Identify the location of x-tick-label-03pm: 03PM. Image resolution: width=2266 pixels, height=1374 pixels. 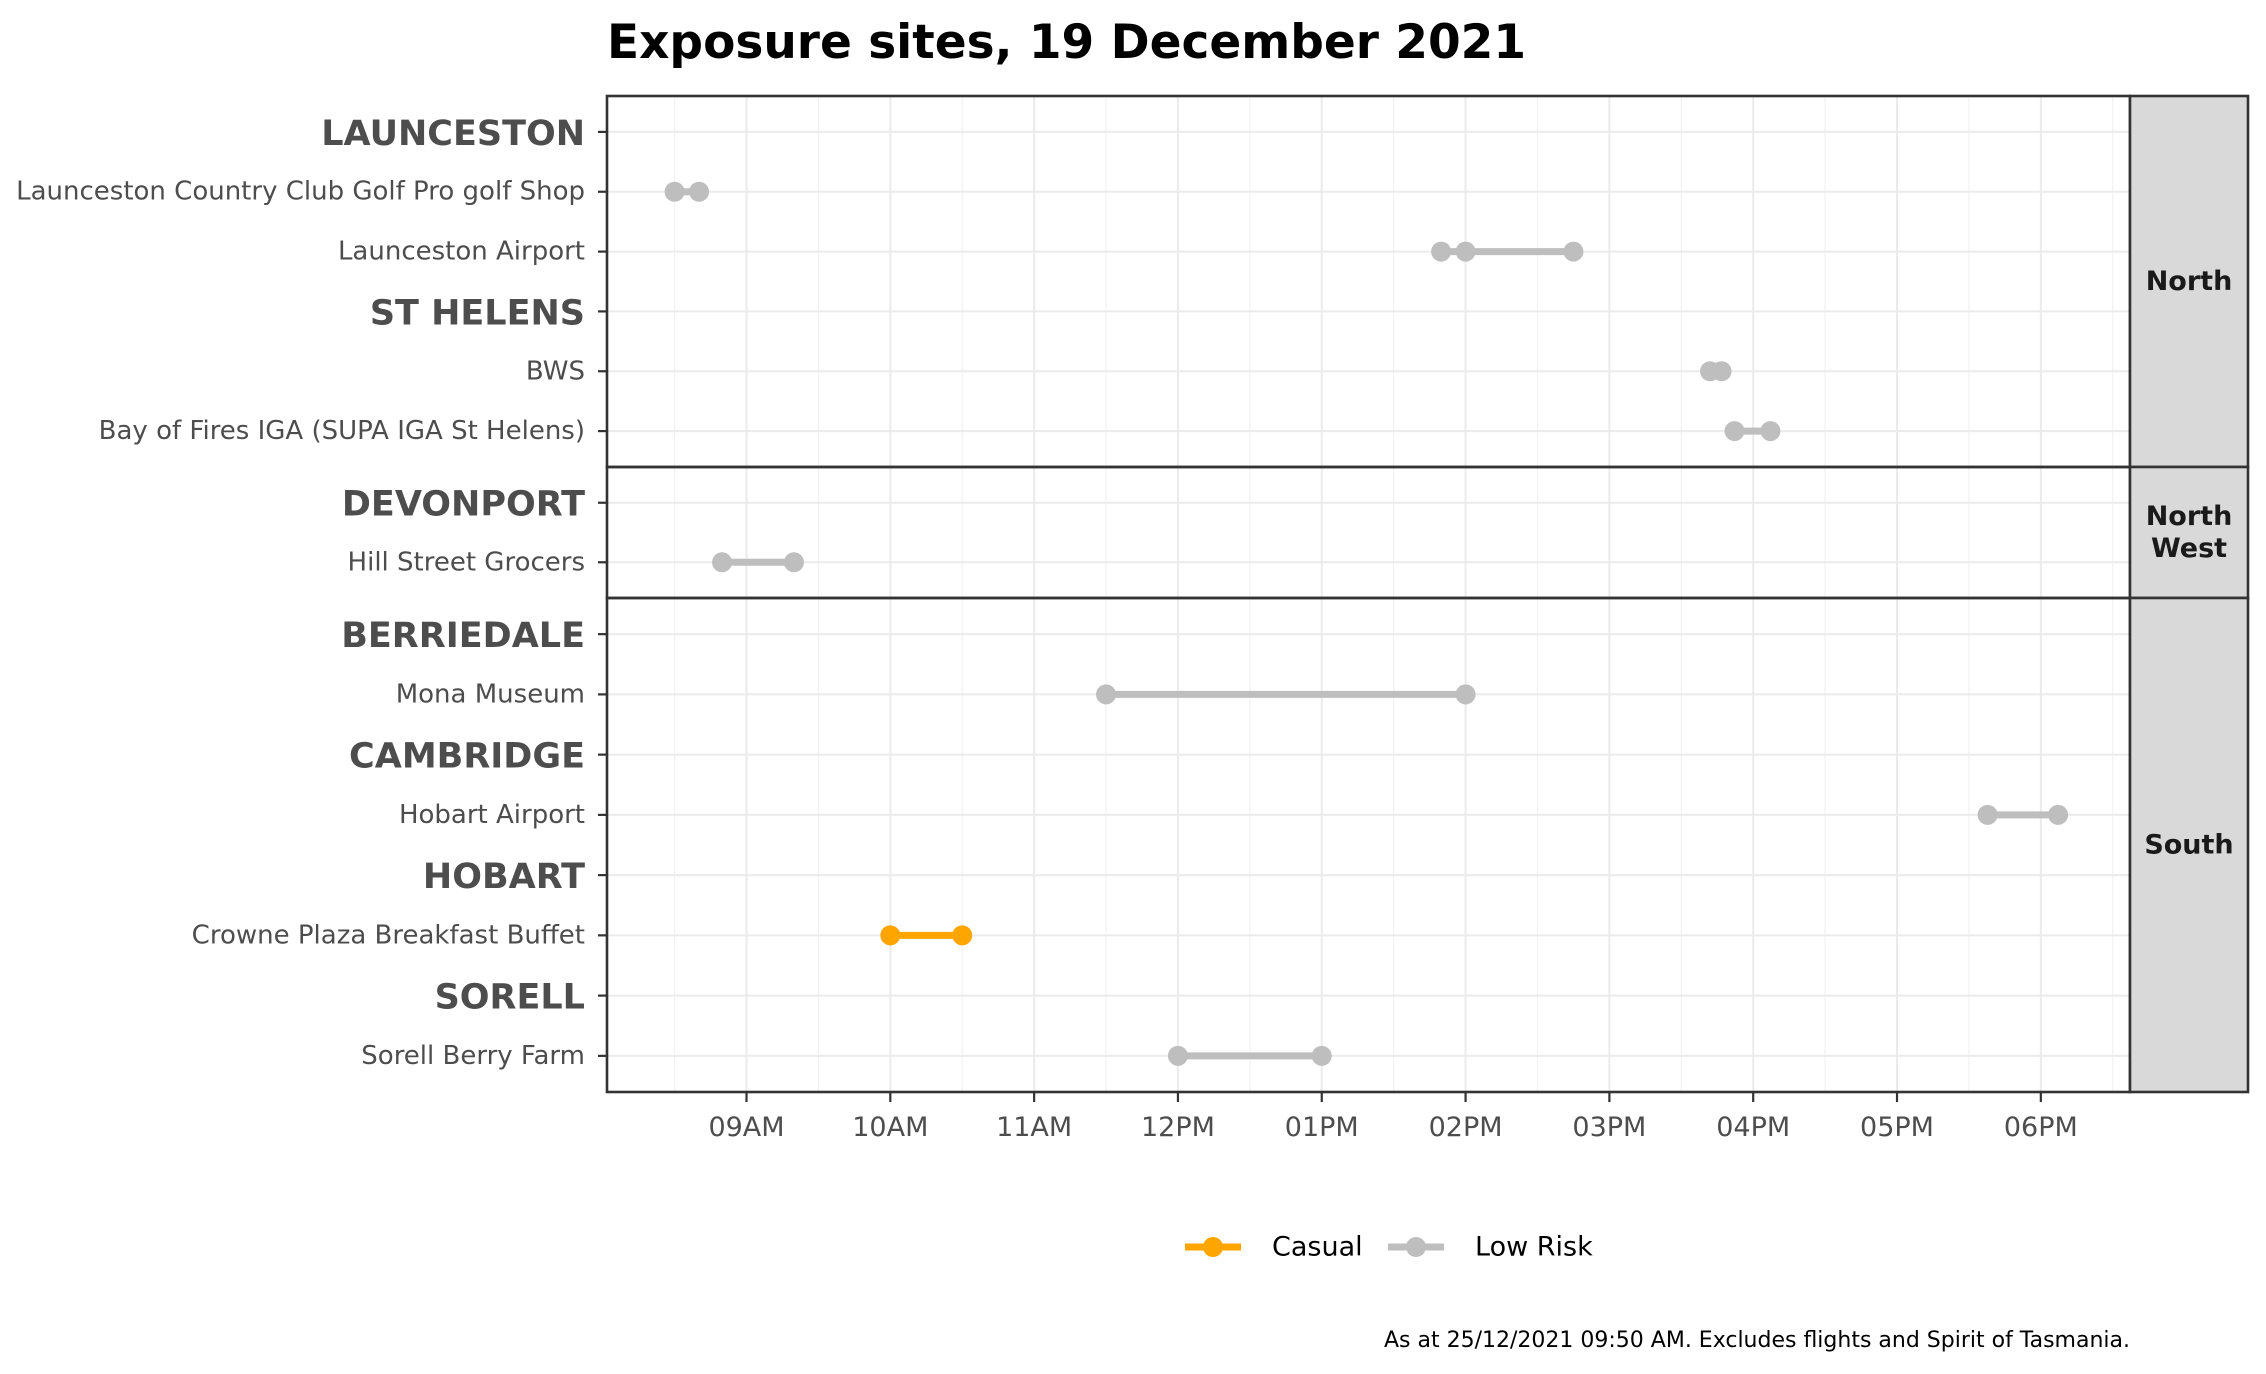
(1609, 1127).